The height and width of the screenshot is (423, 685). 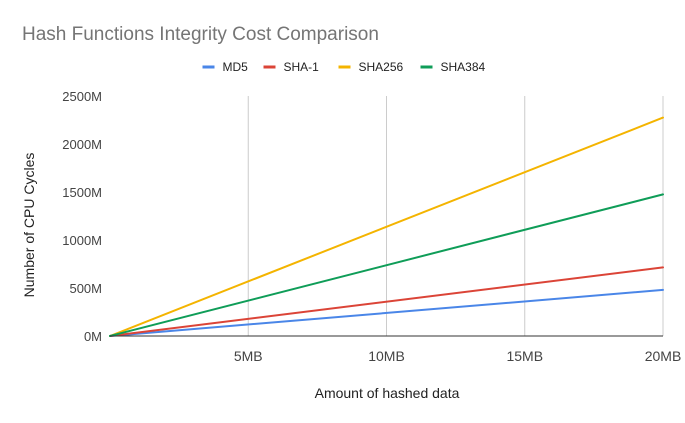 I want to click on legend-label-sha-1: SHA-1, so click(x=302, y=67).